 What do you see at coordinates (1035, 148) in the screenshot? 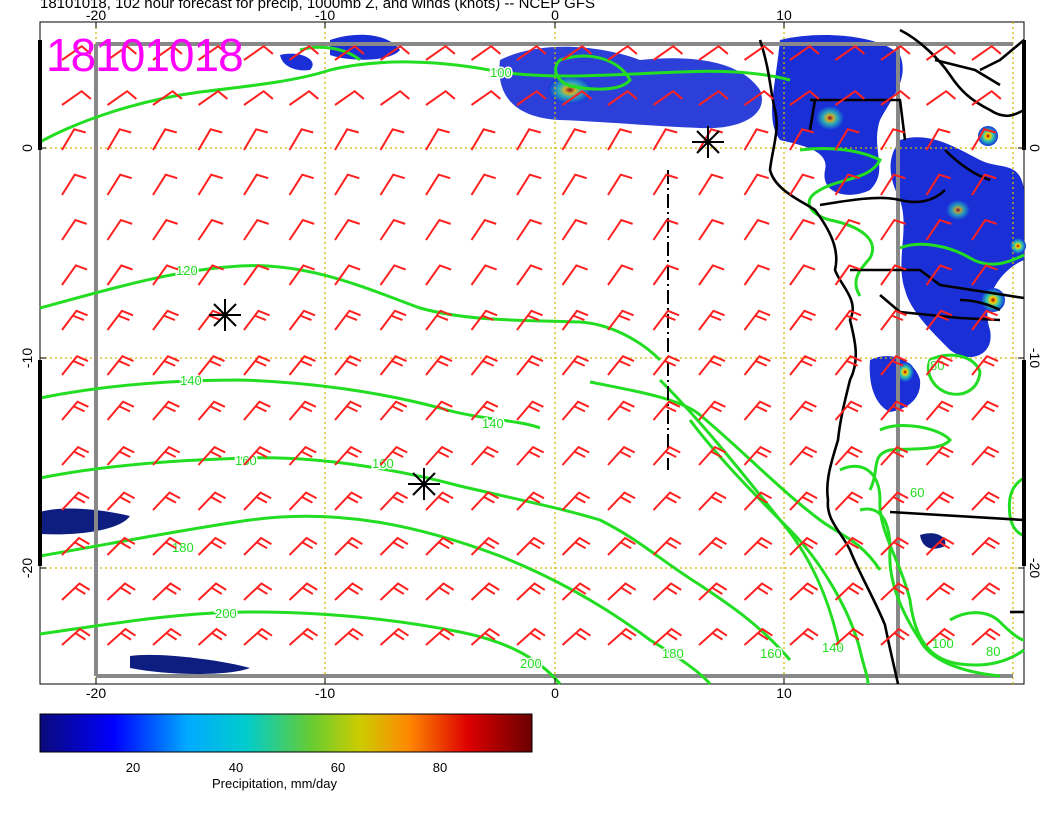
I see `lat-label-right: 0` at bounding box center [1035, 148].